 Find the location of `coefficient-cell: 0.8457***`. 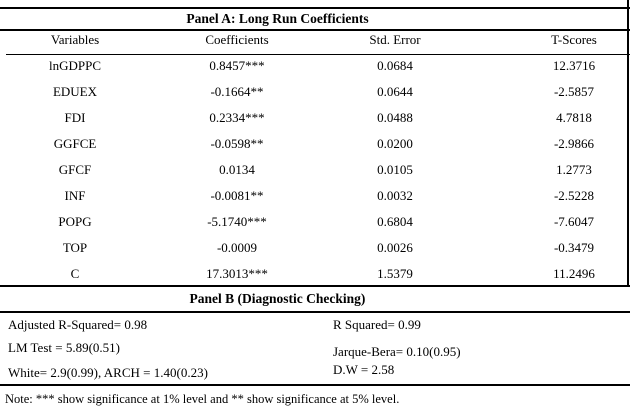

coefficient-cell: 0.8457*** is located at coordinates (237, 65).